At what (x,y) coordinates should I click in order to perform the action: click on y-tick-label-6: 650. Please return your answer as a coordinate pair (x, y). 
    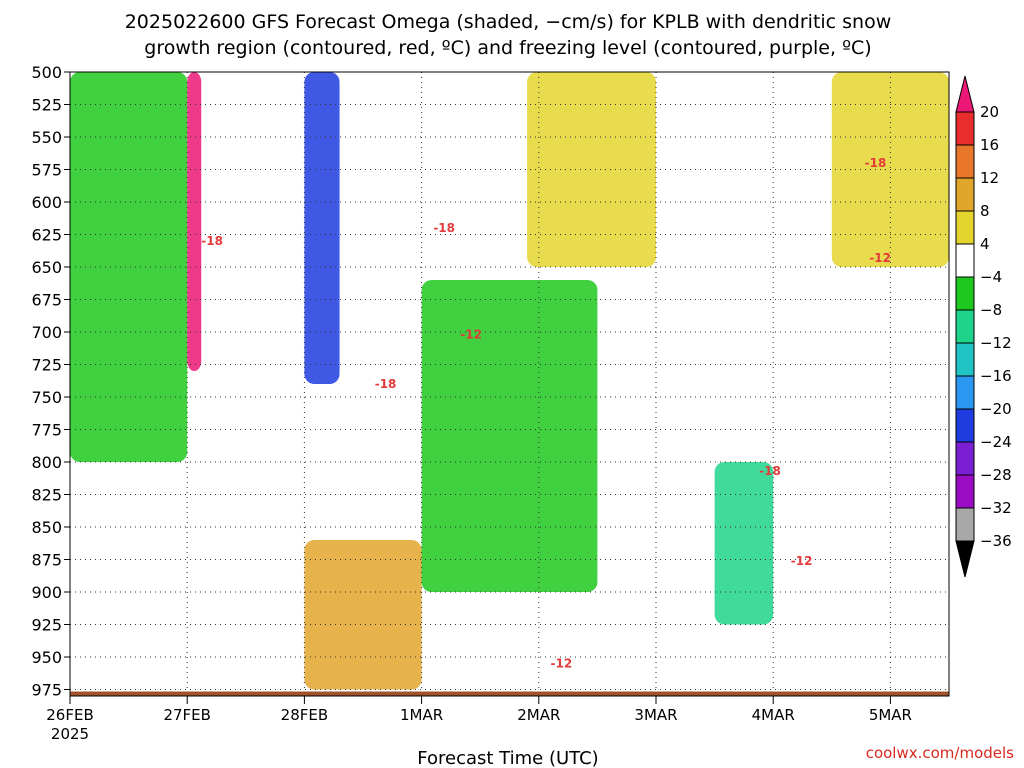
    Looking at the image, I should click on (46, 267).